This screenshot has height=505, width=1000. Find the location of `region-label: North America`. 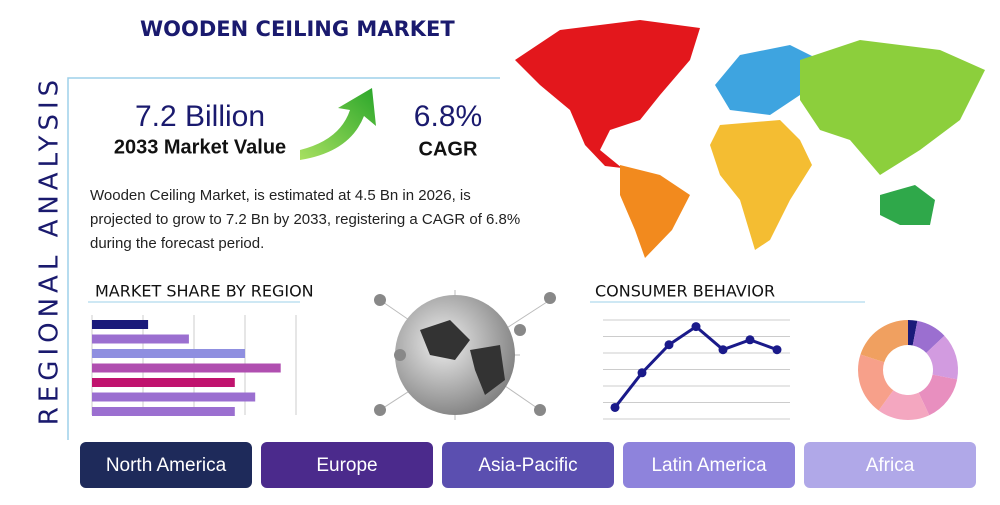

region-label: North America is located at coordinates (166, 465).